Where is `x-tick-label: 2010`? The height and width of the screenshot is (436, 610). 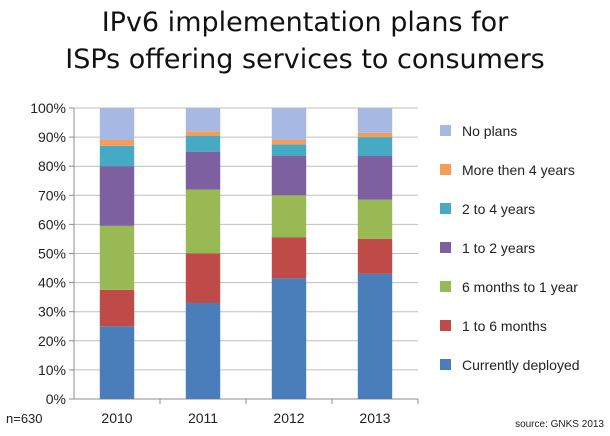
x-tick-label: 2010 is located at coordinates (116, 418).